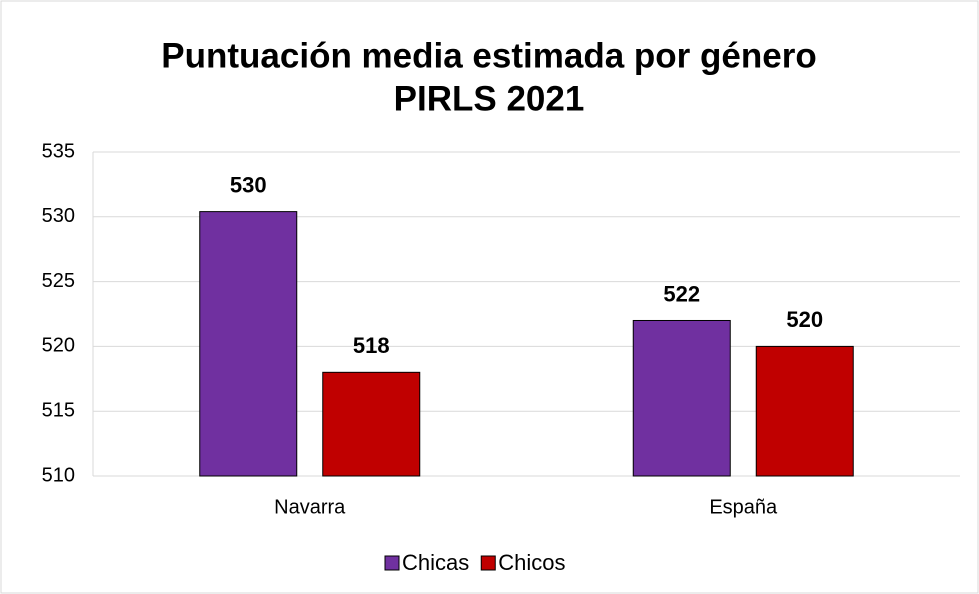 Image resolution: width=979 pixels, height=594 pixels. What do you see at coordinates (58, 475) in the screenshot?
I see `y-tick-label: 510` at bounding box center [58, 475].